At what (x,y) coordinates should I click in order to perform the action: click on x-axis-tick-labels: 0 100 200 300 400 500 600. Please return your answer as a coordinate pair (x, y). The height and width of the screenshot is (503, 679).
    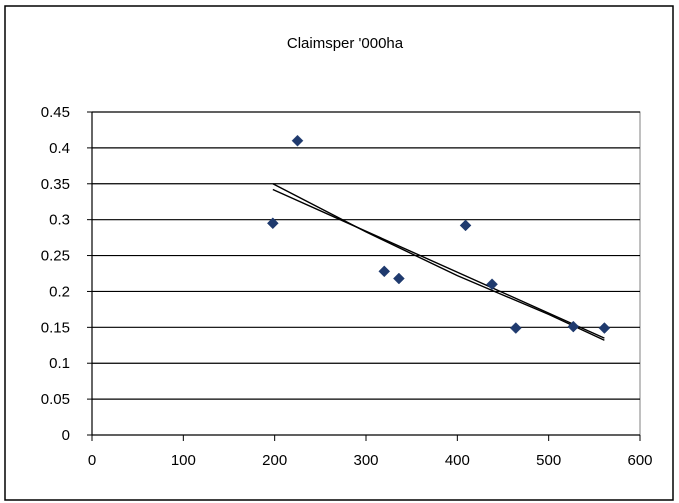
    Looking at the image, I should click on (370, 460).